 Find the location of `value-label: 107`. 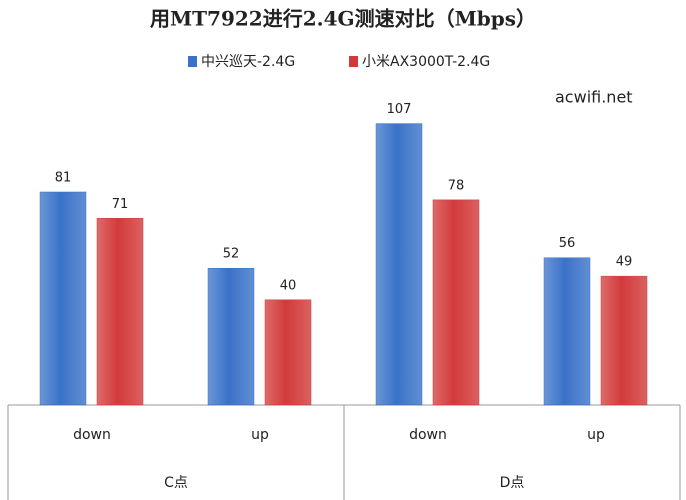

value-label: 107 is located at coordinates (399, 109).